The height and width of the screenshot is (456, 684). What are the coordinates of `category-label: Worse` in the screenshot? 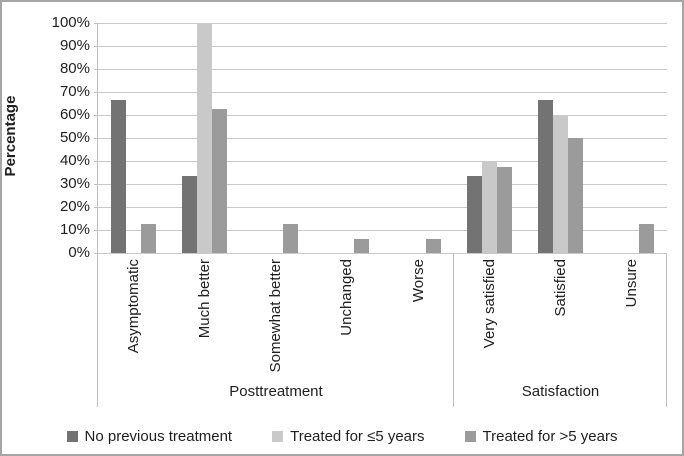 It's located at (418, 281).